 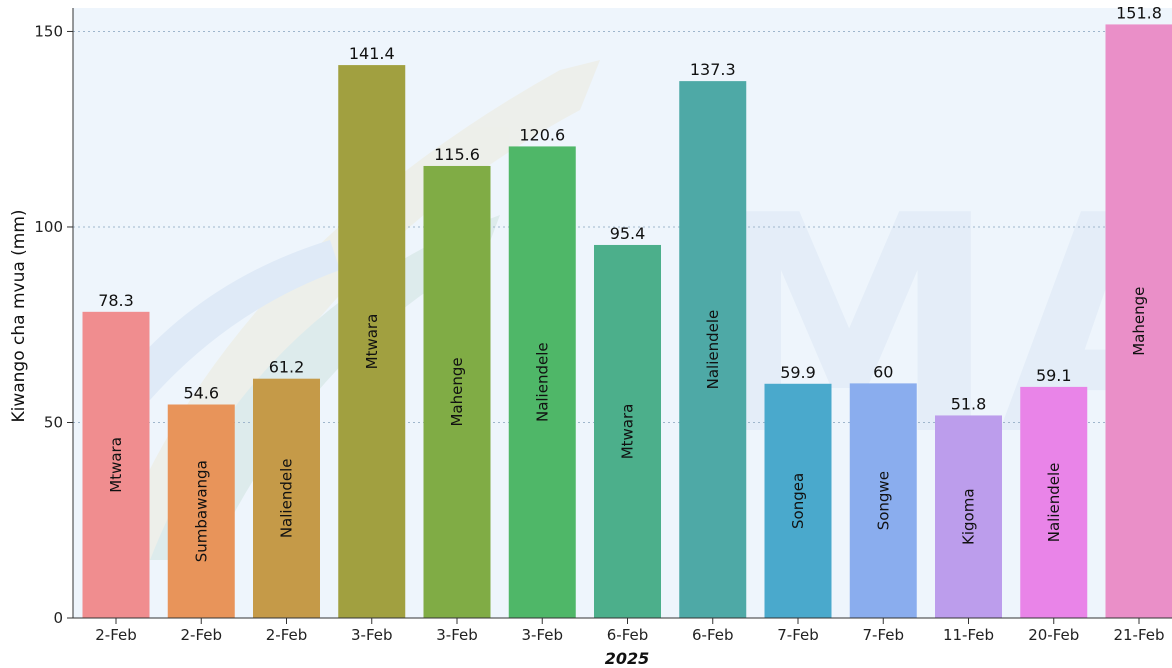 I want to click on x-tick-label: 21-Feb, so click(x=1138, y=635).